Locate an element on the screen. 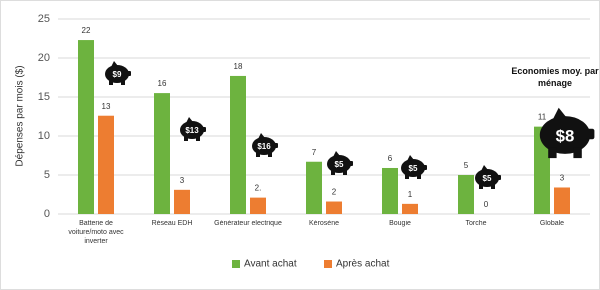  data-label: 13 is located at coordinates (106, 106).